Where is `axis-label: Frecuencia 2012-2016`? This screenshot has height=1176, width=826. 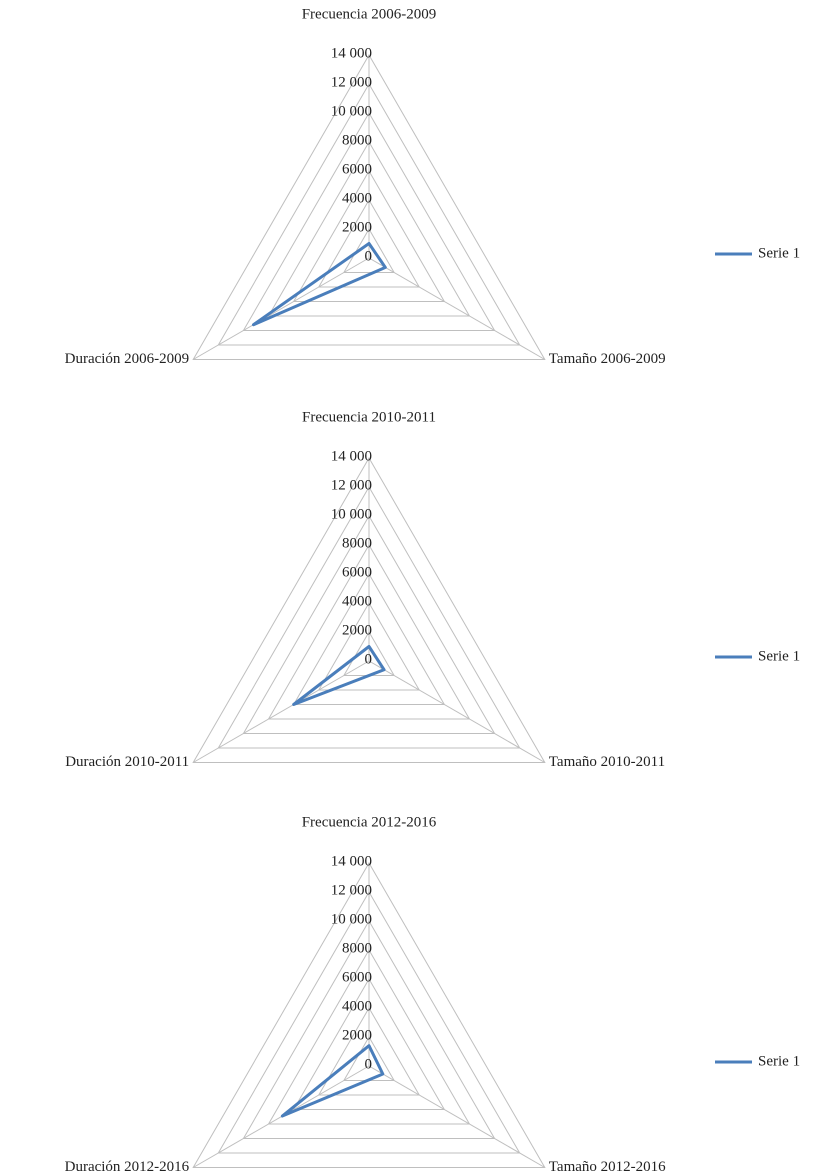
axis-label: Frecuencia 2012-2016 is located at coordinates (369, 822).